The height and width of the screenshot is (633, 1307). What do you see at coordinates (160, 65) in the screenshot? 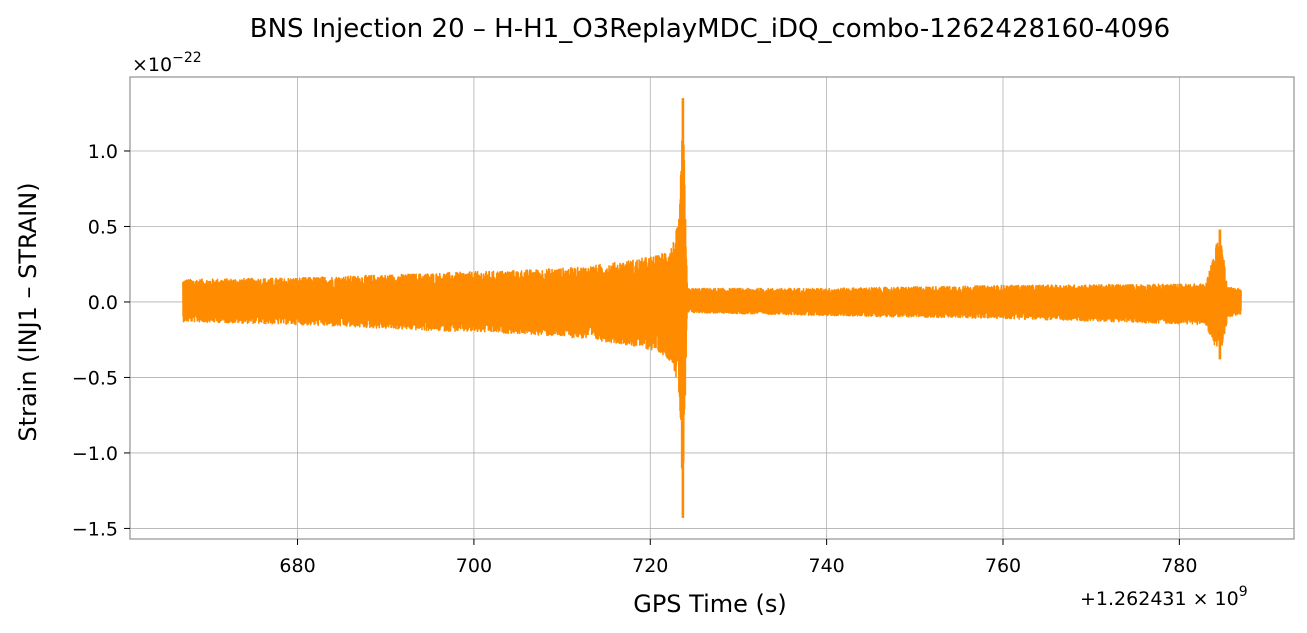
I see `y-multiplier-base: 10` at bounding box center [160, 65].